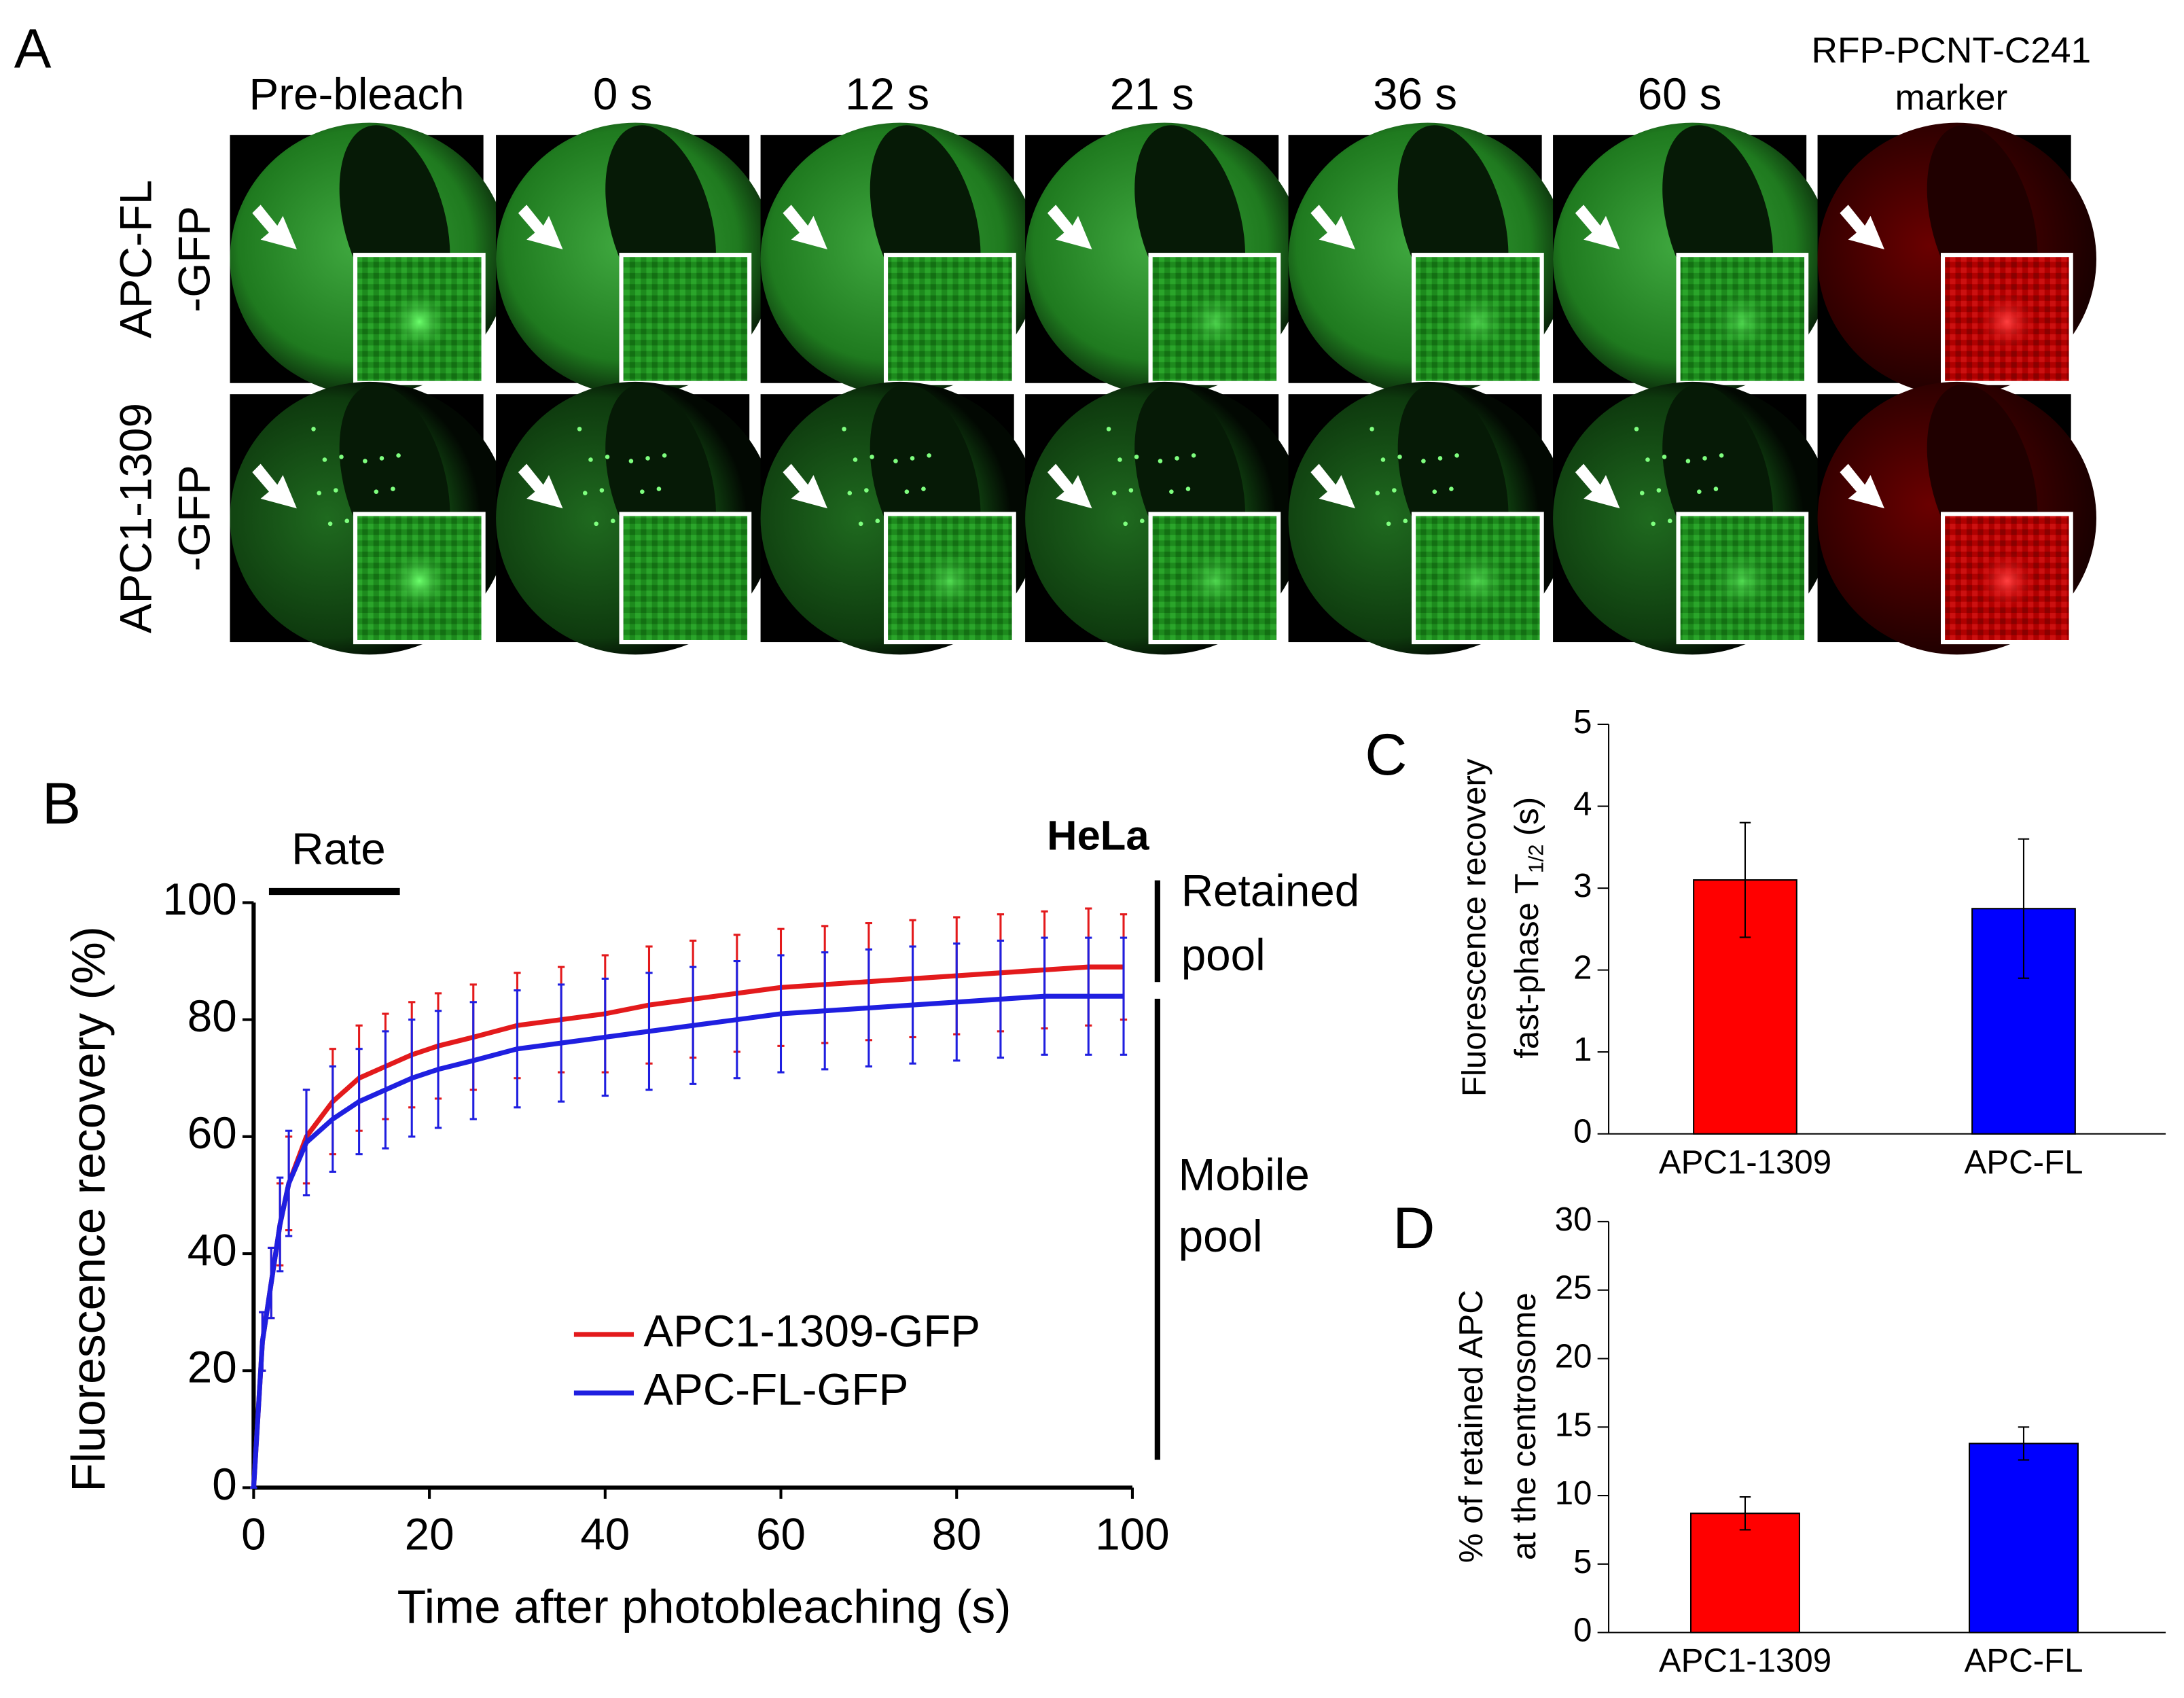 This screenshot has height=1698, width=2184. What do you see at coordinates (199, 899) in the screenshot?
I see `y-tick-label: 100` at bounding box center [199, 899].